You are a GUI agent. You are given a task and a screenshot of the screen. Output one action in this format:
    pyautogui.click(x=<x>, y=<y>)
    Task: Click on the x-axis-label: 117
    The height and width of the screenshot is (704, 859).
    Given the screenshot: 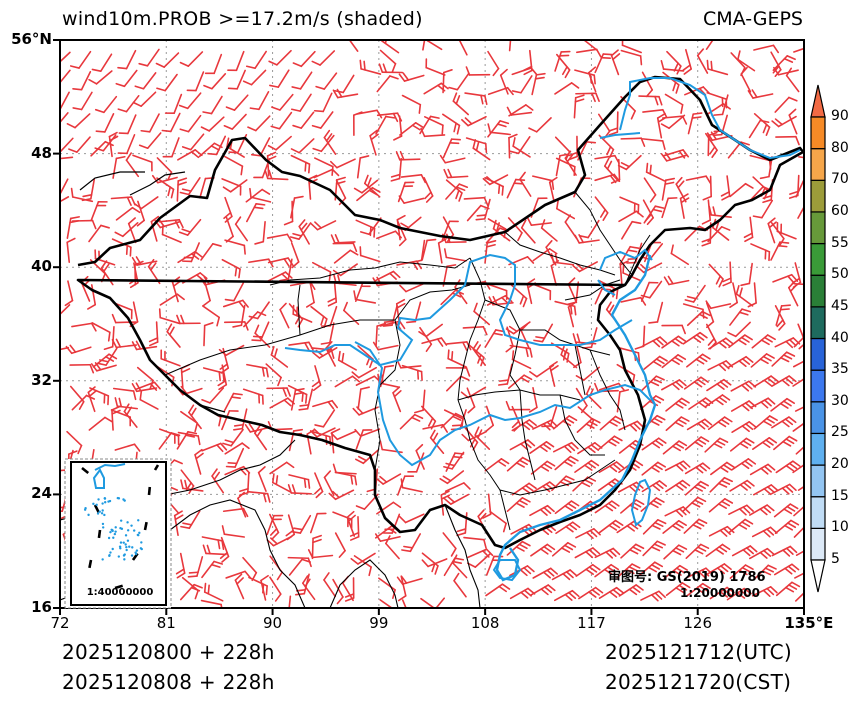 What is the action you would take?
    pyautogui.click(x=591, y=623)
    